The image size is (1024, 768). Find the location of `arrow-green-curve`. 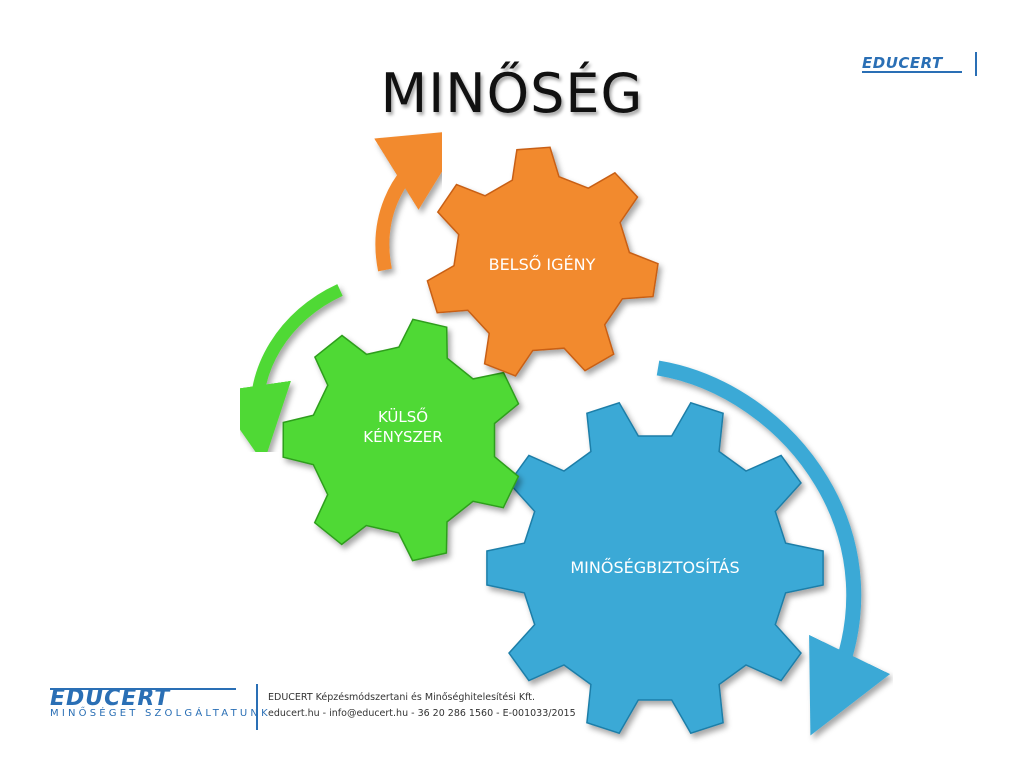

arrow-green-curve is located at coordinates (278, 374).